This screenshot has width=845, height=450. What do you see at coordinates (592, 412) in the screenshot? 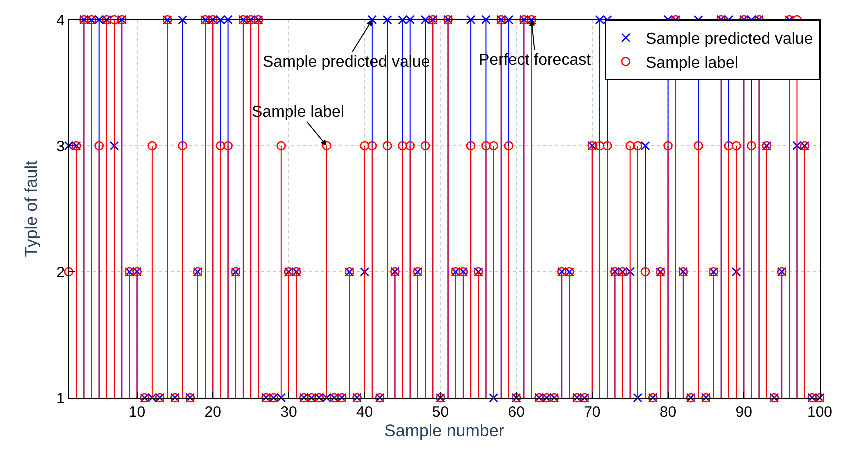
I see `x-tick-label: 70` at bounding box center [592, 412].